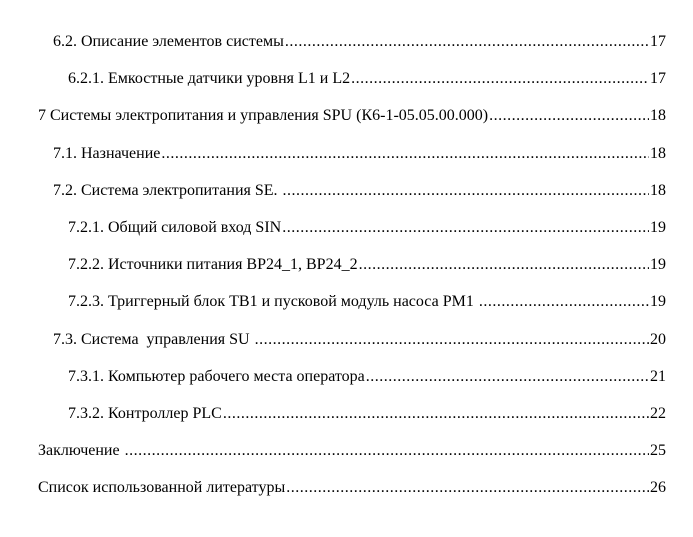  What do you see at coordinates (153, 339) in the screenshot?
I see `toc-entry-title: 7.3. Система управления SU` at bounding box center [153, 339].